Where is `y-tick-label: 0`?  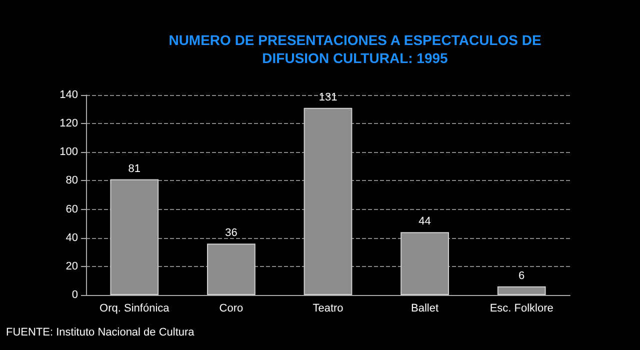
y-tick-label: 0 is located at coordinates (75, 295).